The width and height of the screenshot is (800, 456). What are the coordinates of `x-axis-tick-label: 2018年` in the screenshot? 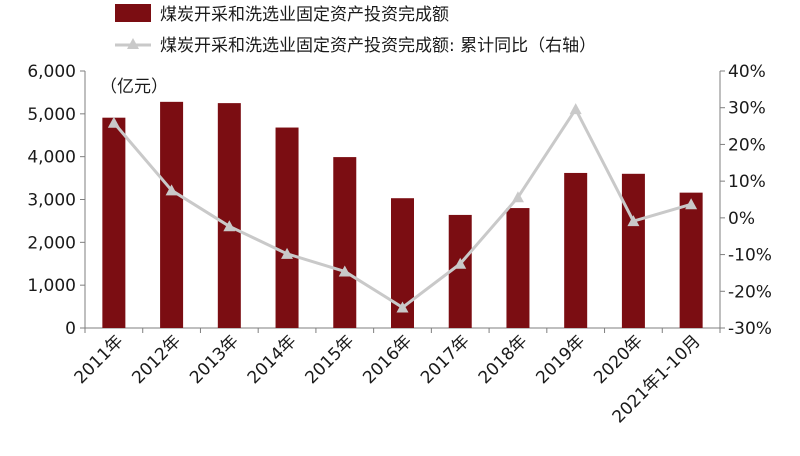 It's located at (503, 359).